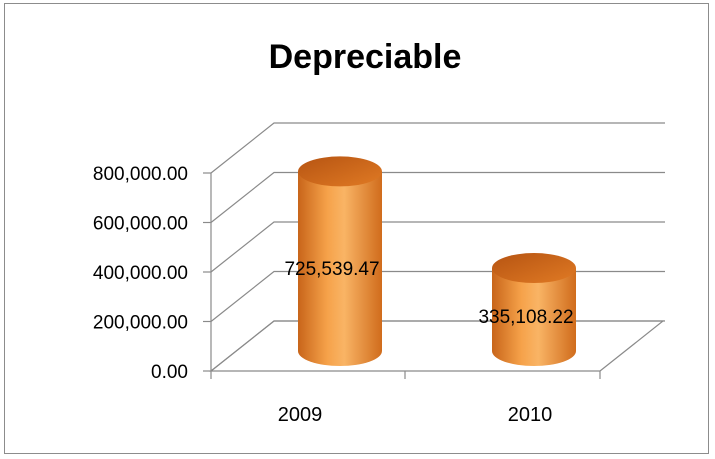 The width and height of the screenshot is (715, 459). What do you see at coordinates (415, 415) in the screenshot?
I see `x-axis-tick-labels: 2009 2010` at bounding box center [415, 415].